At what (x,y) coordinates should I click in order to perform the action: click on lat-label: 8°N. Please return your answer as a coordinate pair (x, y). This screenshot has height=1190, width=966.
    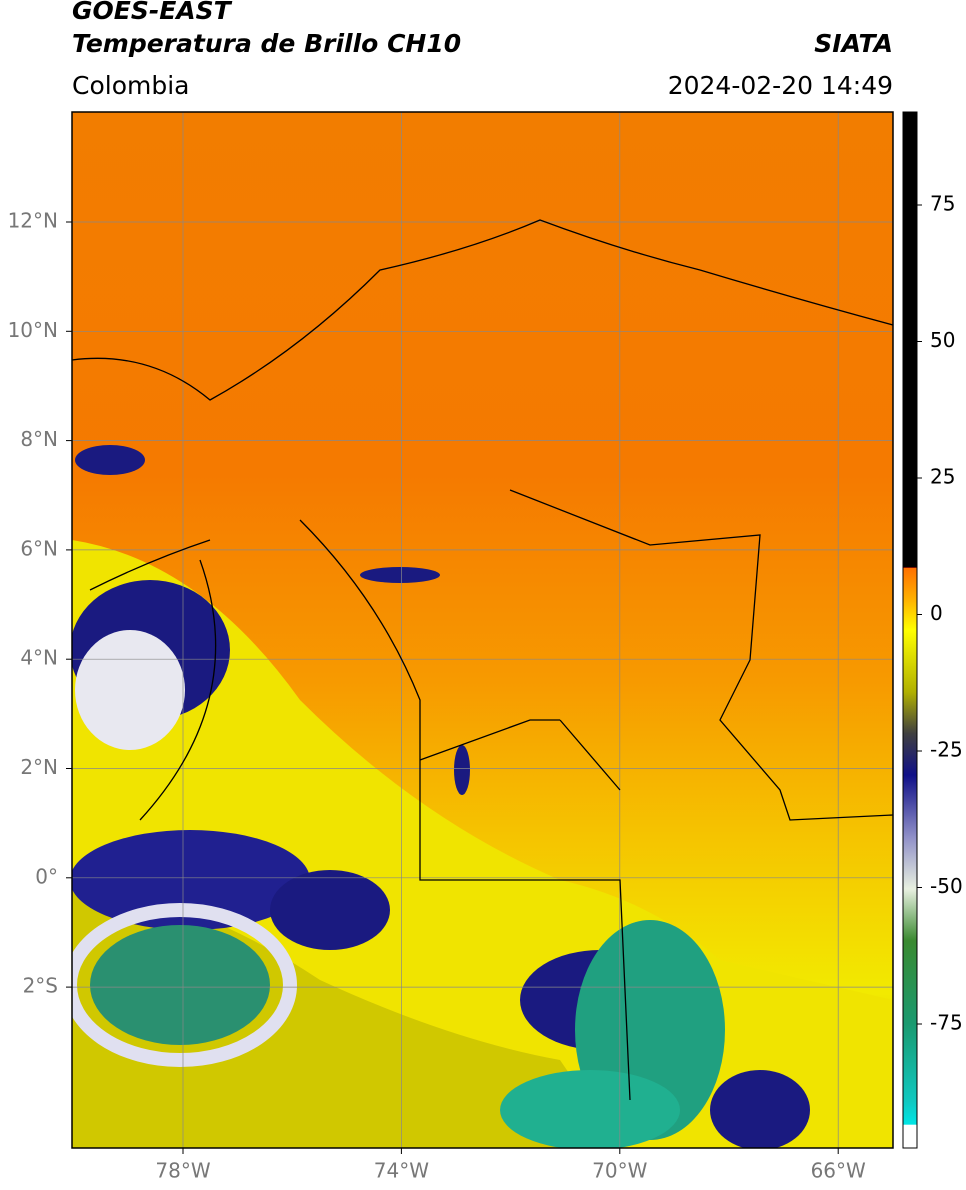
    Looking at the image, I should click on (39, 439).